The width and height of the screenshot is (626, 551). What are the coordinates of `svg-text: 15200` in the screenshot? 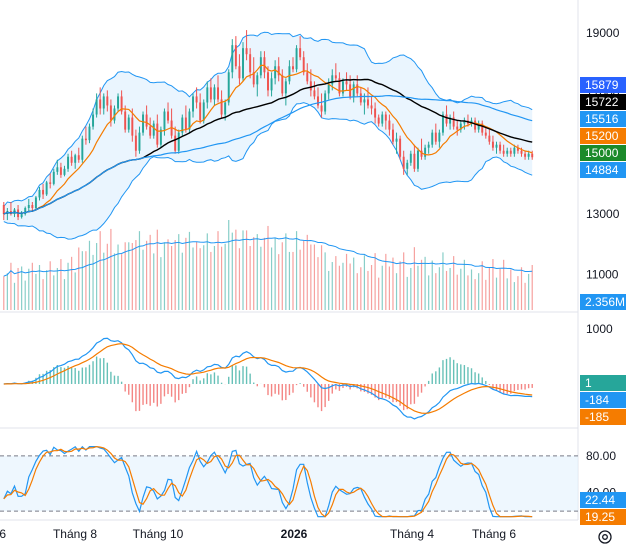 It's located at (602, 136).